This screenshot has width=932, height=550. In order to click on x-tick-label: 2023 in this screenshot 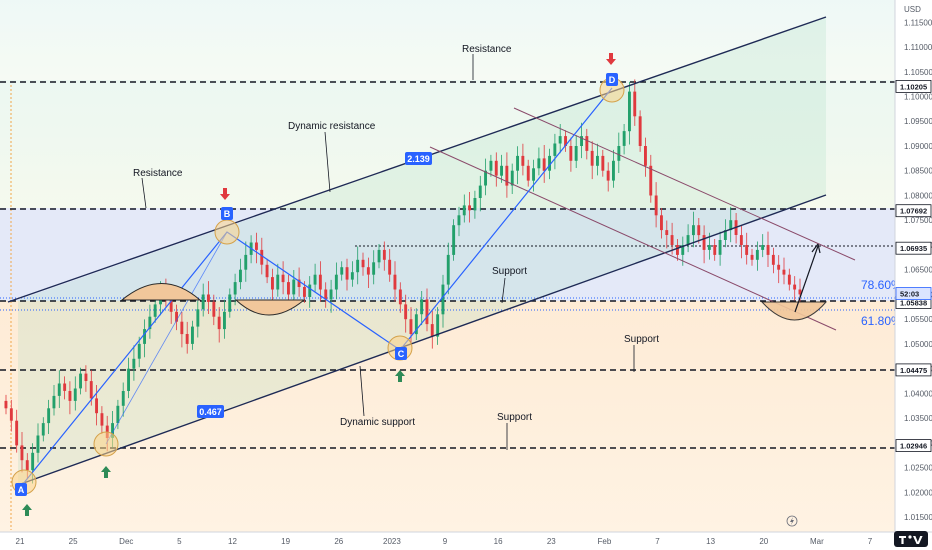, I will do `click(392, 541)`.